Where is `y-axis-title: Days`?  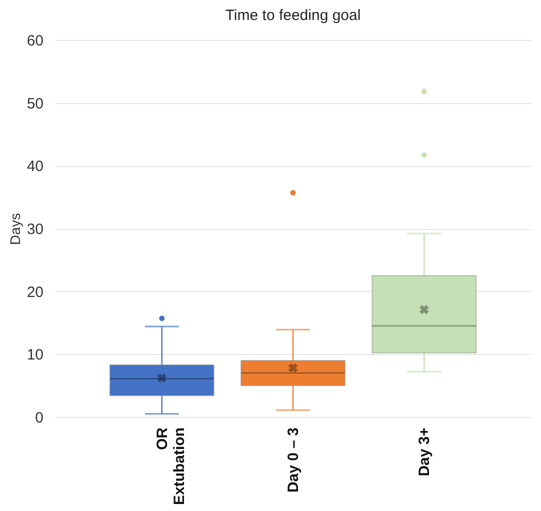 y-axis-title: Days is located at coordinates (14, 229).